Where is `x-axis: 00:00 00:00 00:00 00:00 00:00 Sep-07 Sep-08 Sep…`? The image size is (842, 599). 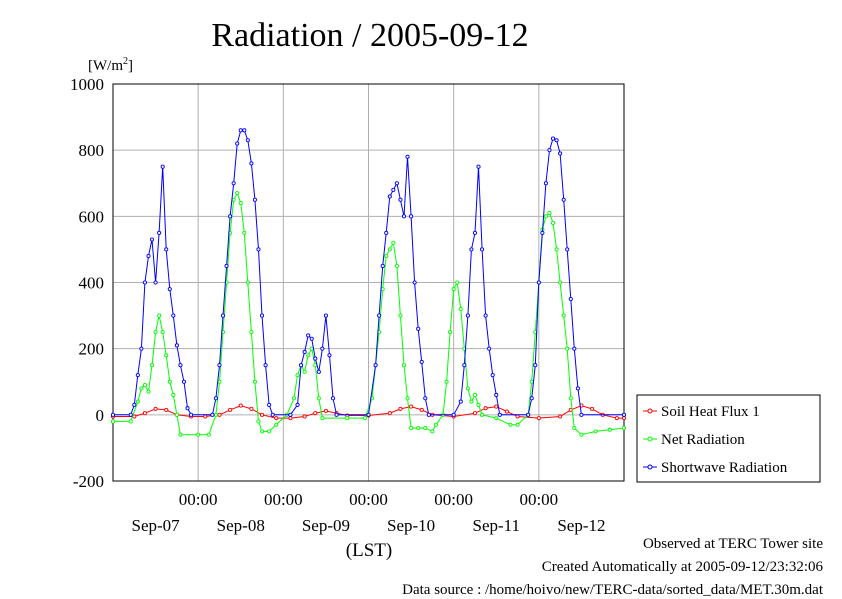
x-axis: 00:00 00:00 00:00 00:00 00:00 Sep-07 Sep-08 Sep… is located at coordinates (368, 512).